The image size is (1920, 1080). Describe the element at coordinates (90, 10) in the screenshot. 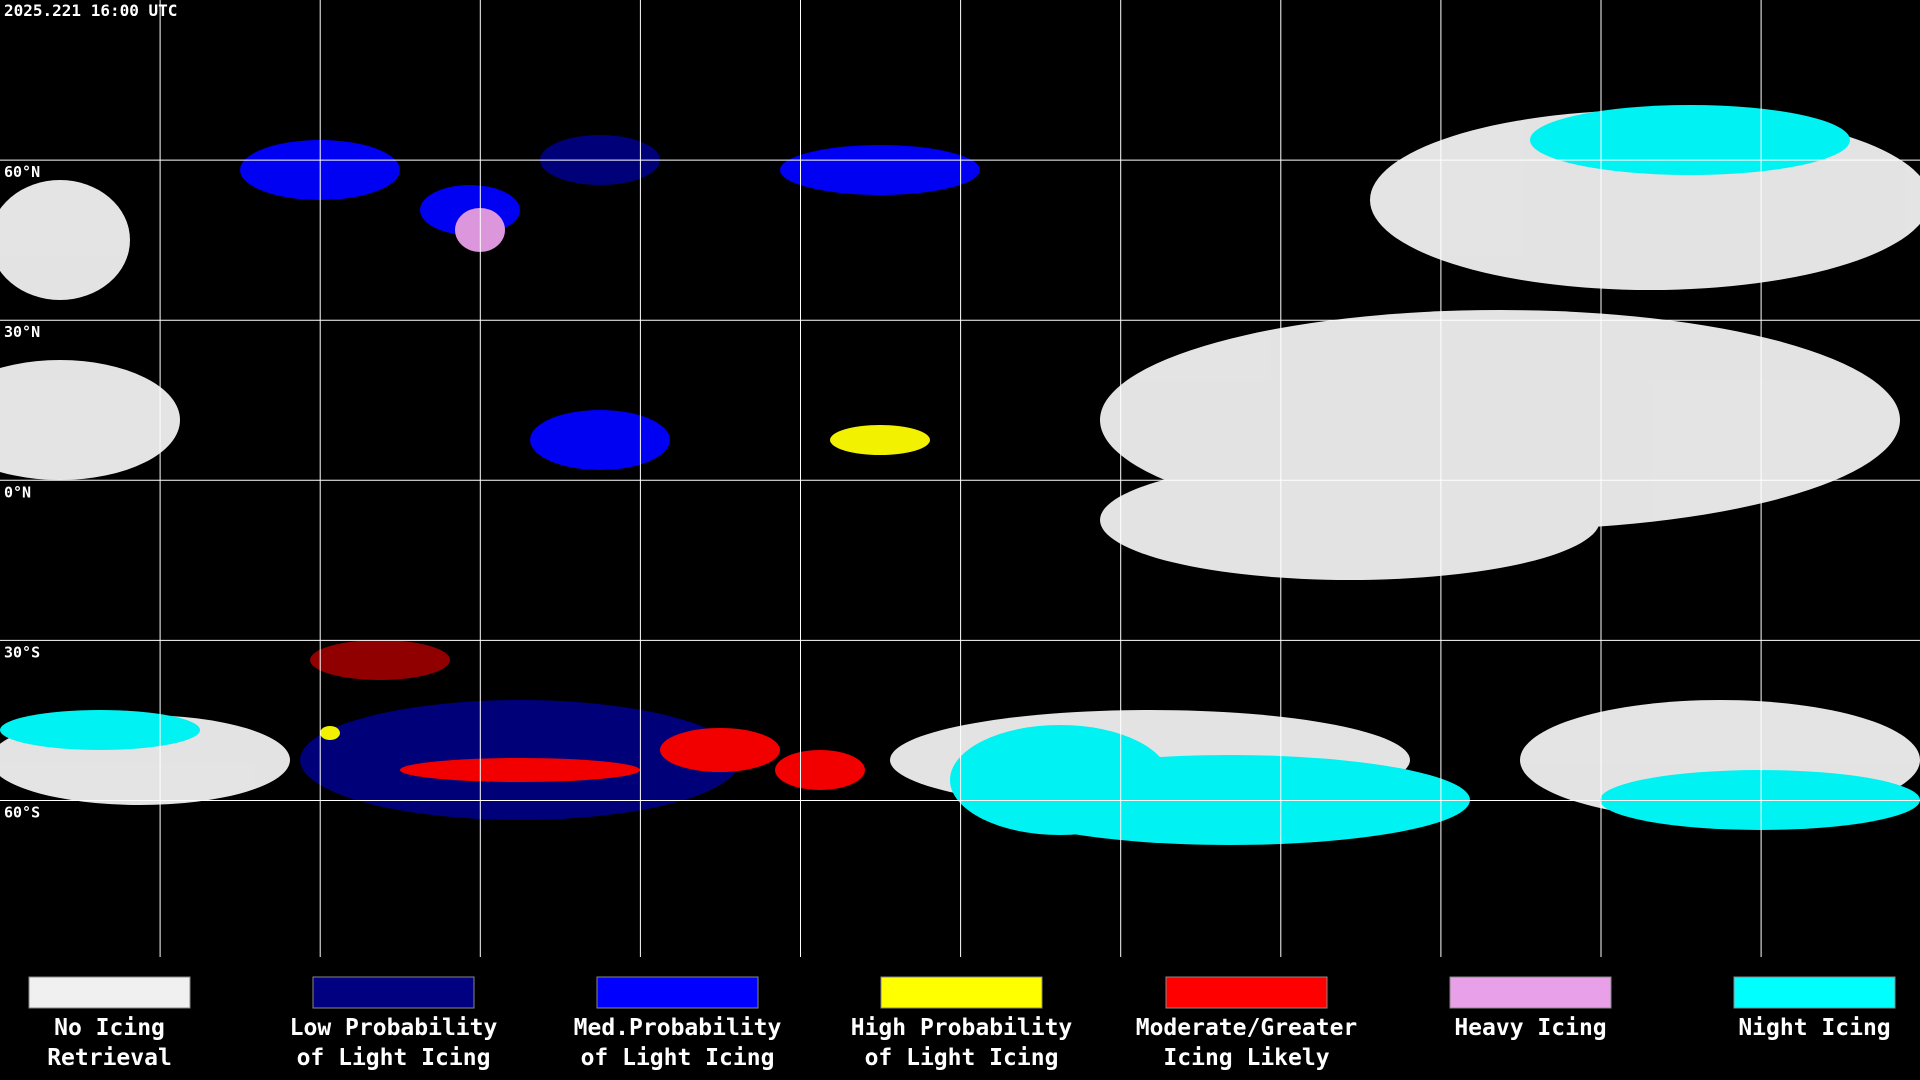

I see `timestamp: 2025.221 16:00 UTC` at that location.